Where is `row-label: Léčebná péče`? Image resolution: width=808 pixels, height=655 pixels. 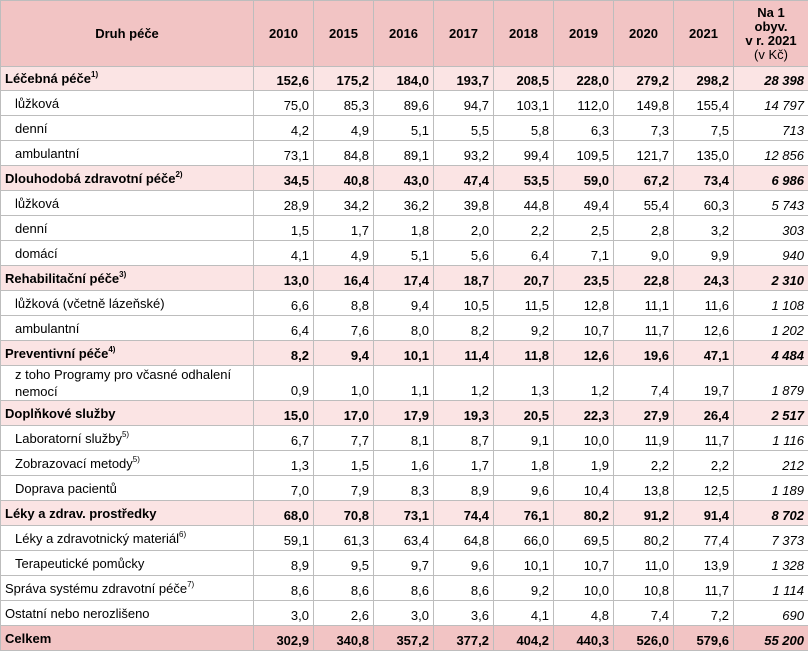 row-label: Léčebná péče is located at coordinates (48, 78).